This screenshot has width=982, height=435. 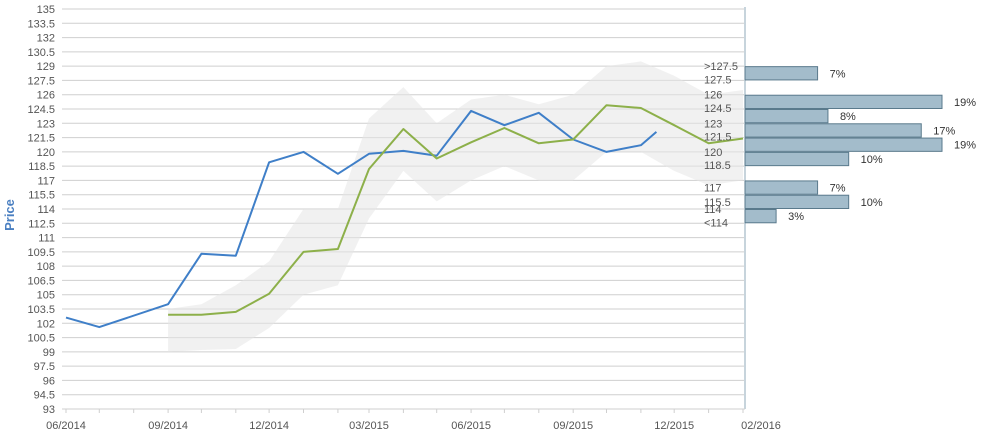 What do you see at coordinates (46, 296) in the screenshot?
I see `y-tick-label: 105` at bounding box center [46, 296].